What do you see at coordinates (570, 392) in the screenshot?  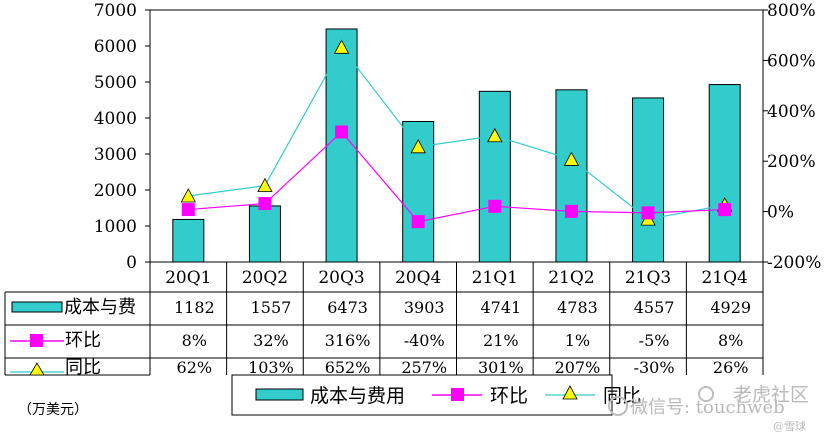 I see `legend-key-triangle` at bounding box center [570, 392].